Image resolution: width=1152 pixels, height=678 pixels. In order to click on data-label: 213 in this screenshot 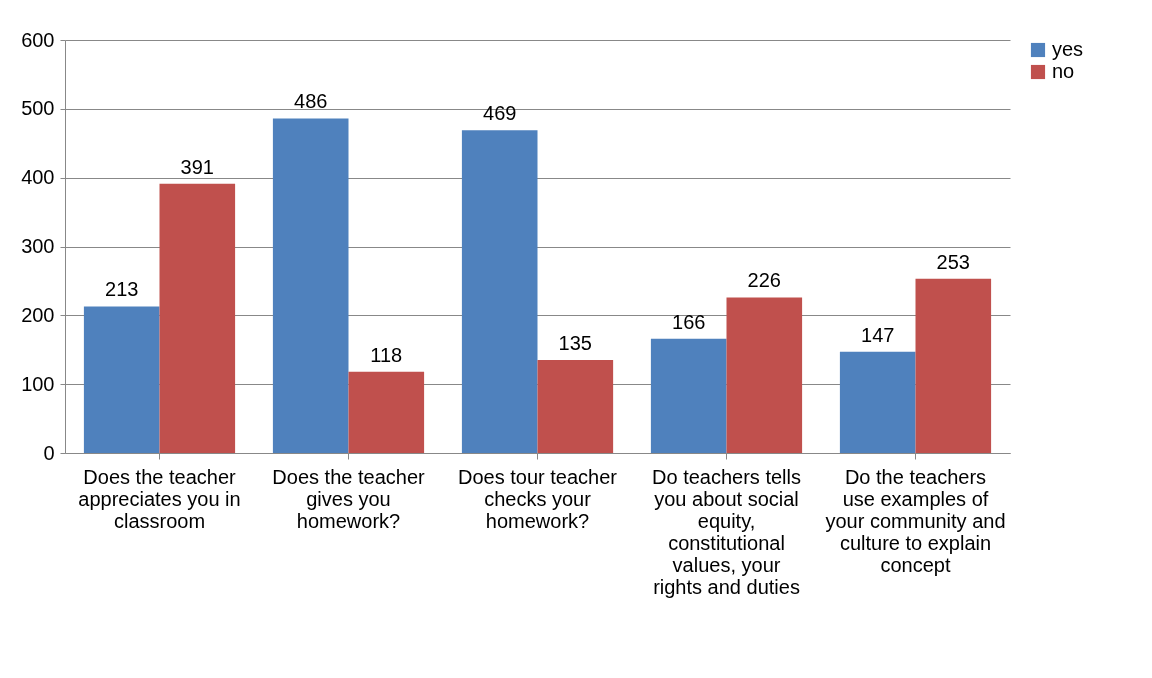, I will do `click(122, 289)`.